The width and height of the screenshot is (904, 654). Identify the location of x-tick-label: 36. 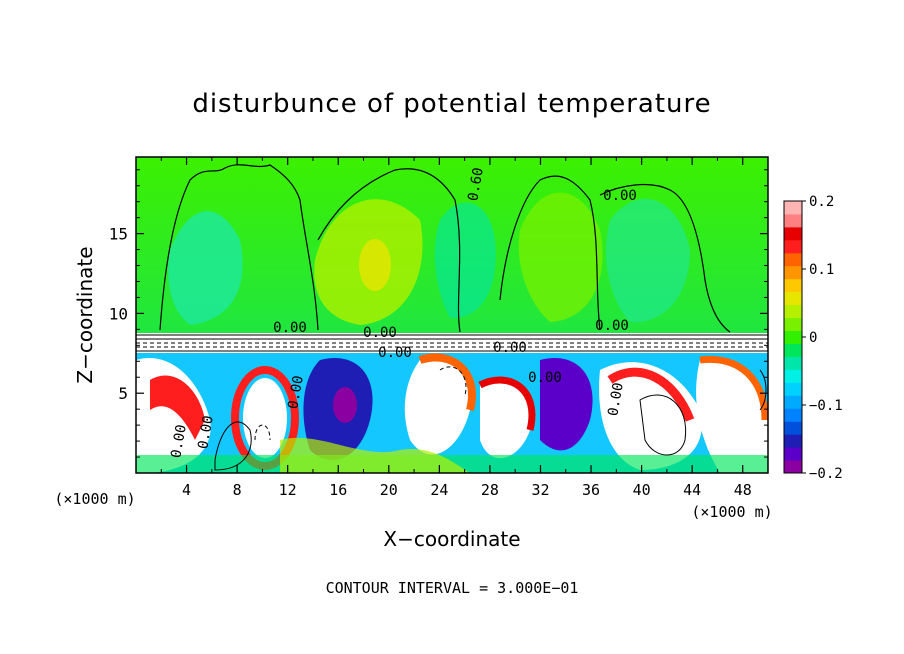
(591, 490).